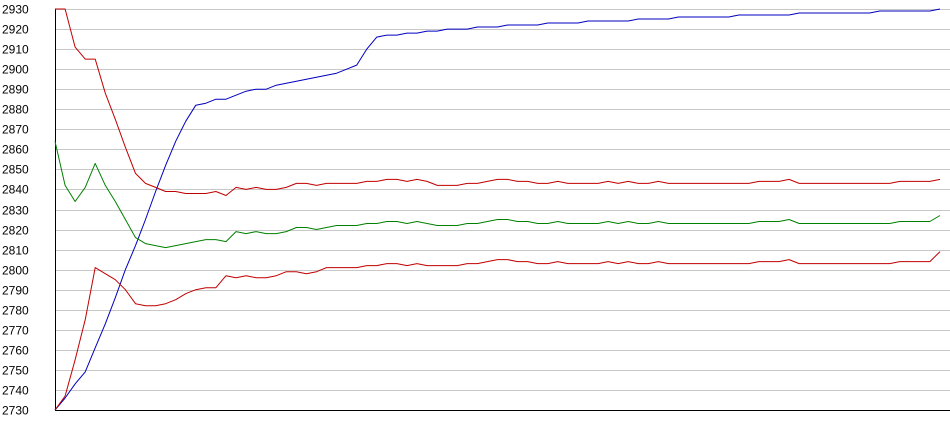  I want to click on y-tick-label: 2790, so click(15, 291).